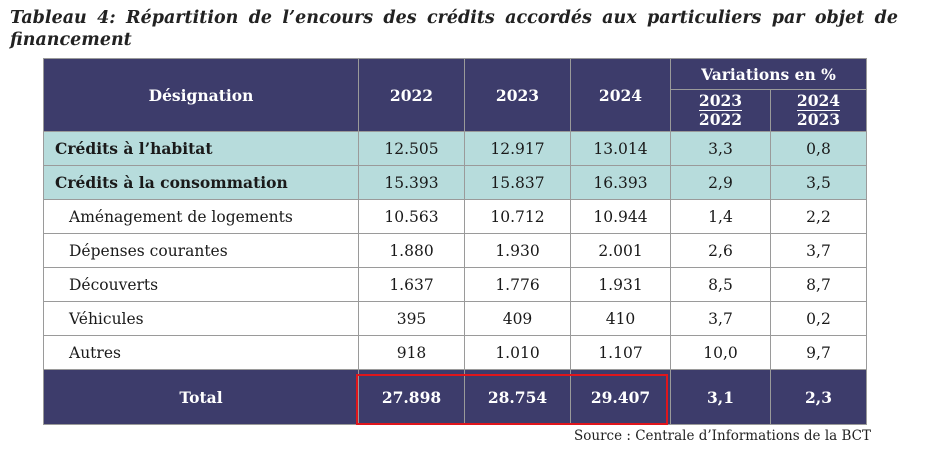 Image resolution: width=931 pixels, height=453 pixels. I want to click on total-var-1: 3,1, so click(720, 397).